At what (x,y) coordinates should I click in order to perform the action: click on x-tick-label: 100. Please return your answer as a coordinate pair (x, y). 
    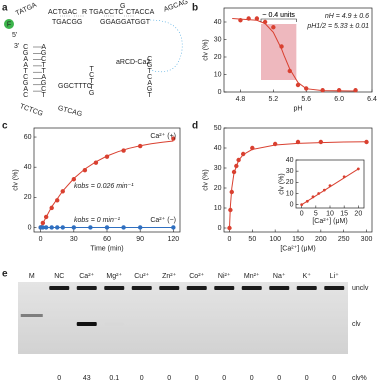
    Looking at the image, I should click on (275, 239).